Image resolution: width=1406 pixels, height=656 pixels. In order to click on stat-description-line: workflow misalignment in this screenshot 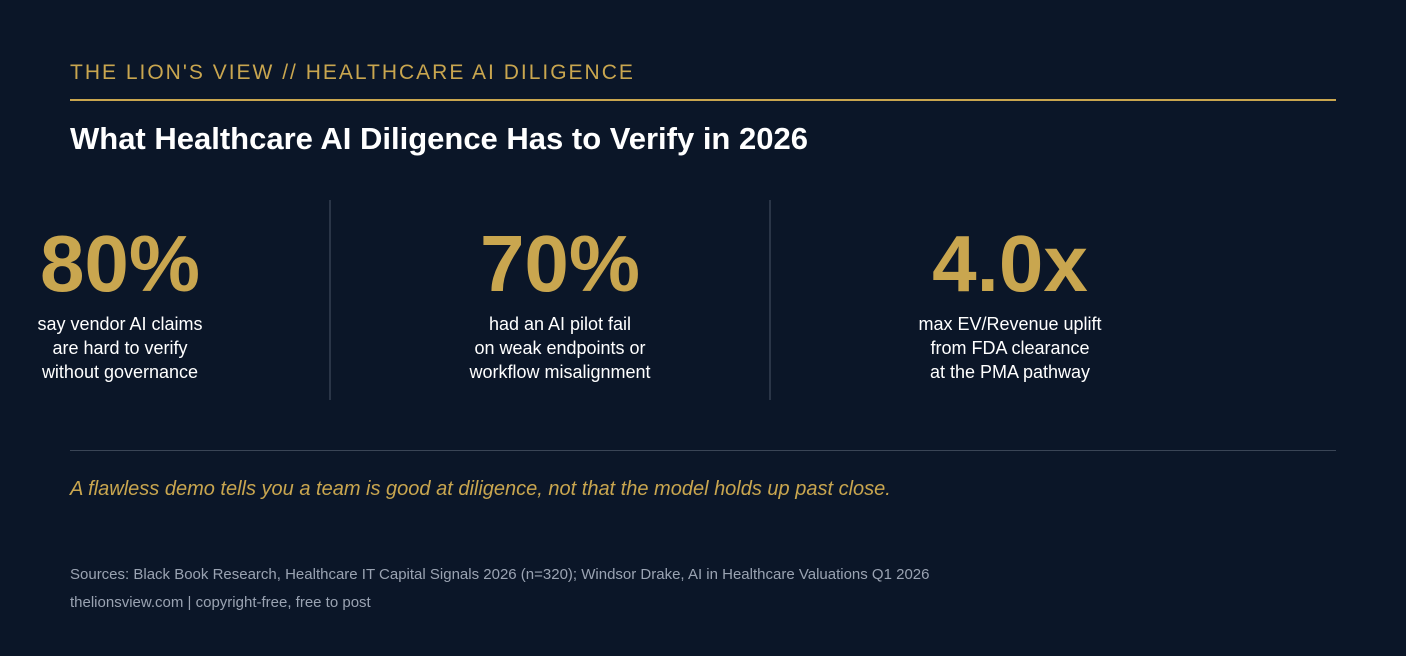, I will do `click(560, 372)`.